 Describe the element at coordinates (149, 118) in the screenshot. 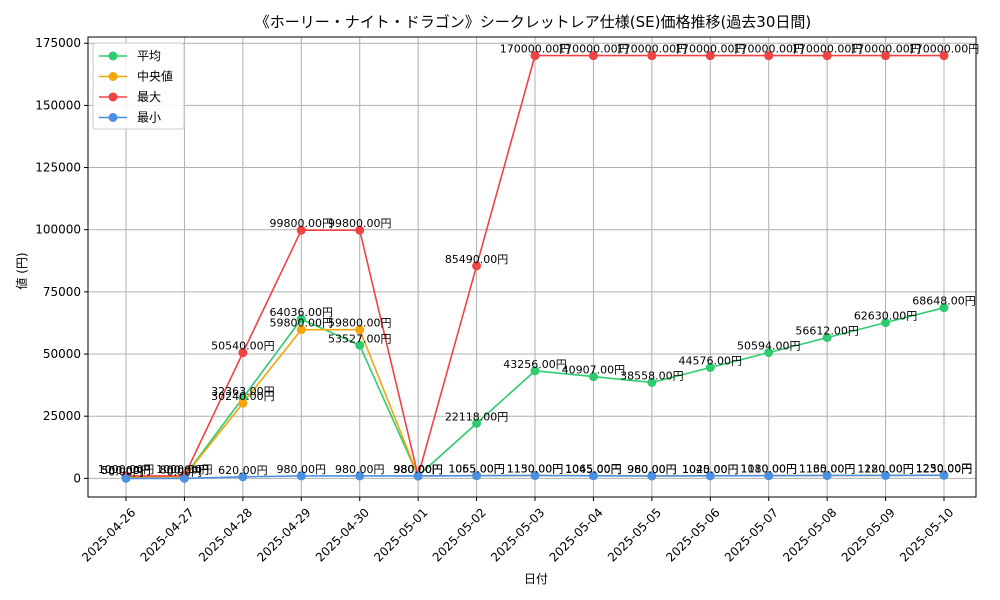

I see `legend-label: 最小` at that location.